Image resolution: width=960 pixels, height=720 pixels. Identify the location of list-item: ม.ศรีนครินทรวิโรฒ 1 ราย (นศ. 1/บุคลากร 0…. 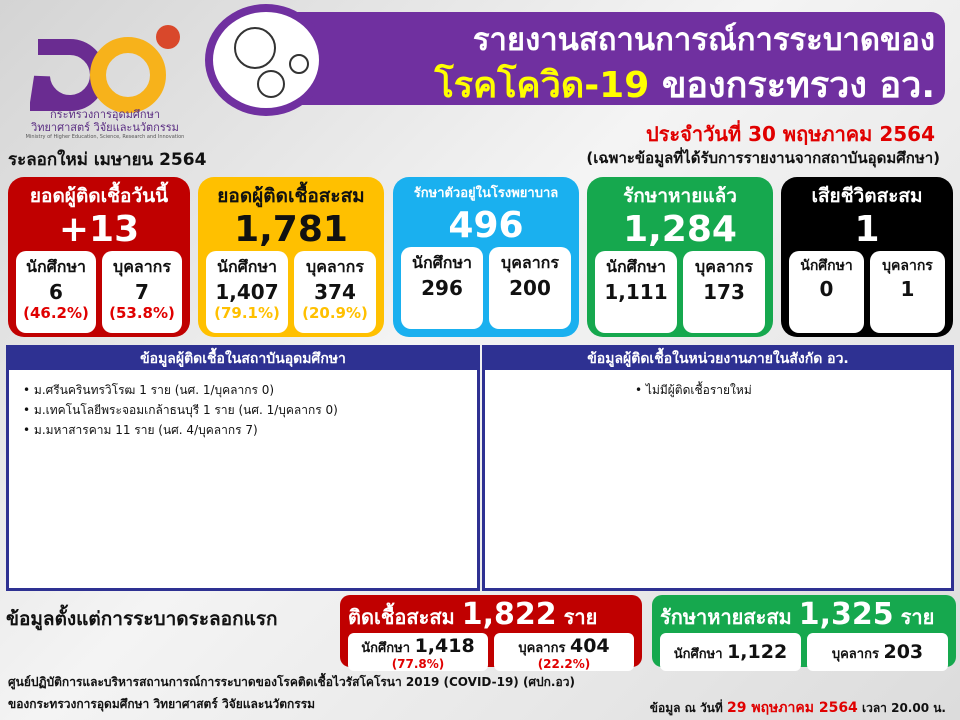
(243, 390).